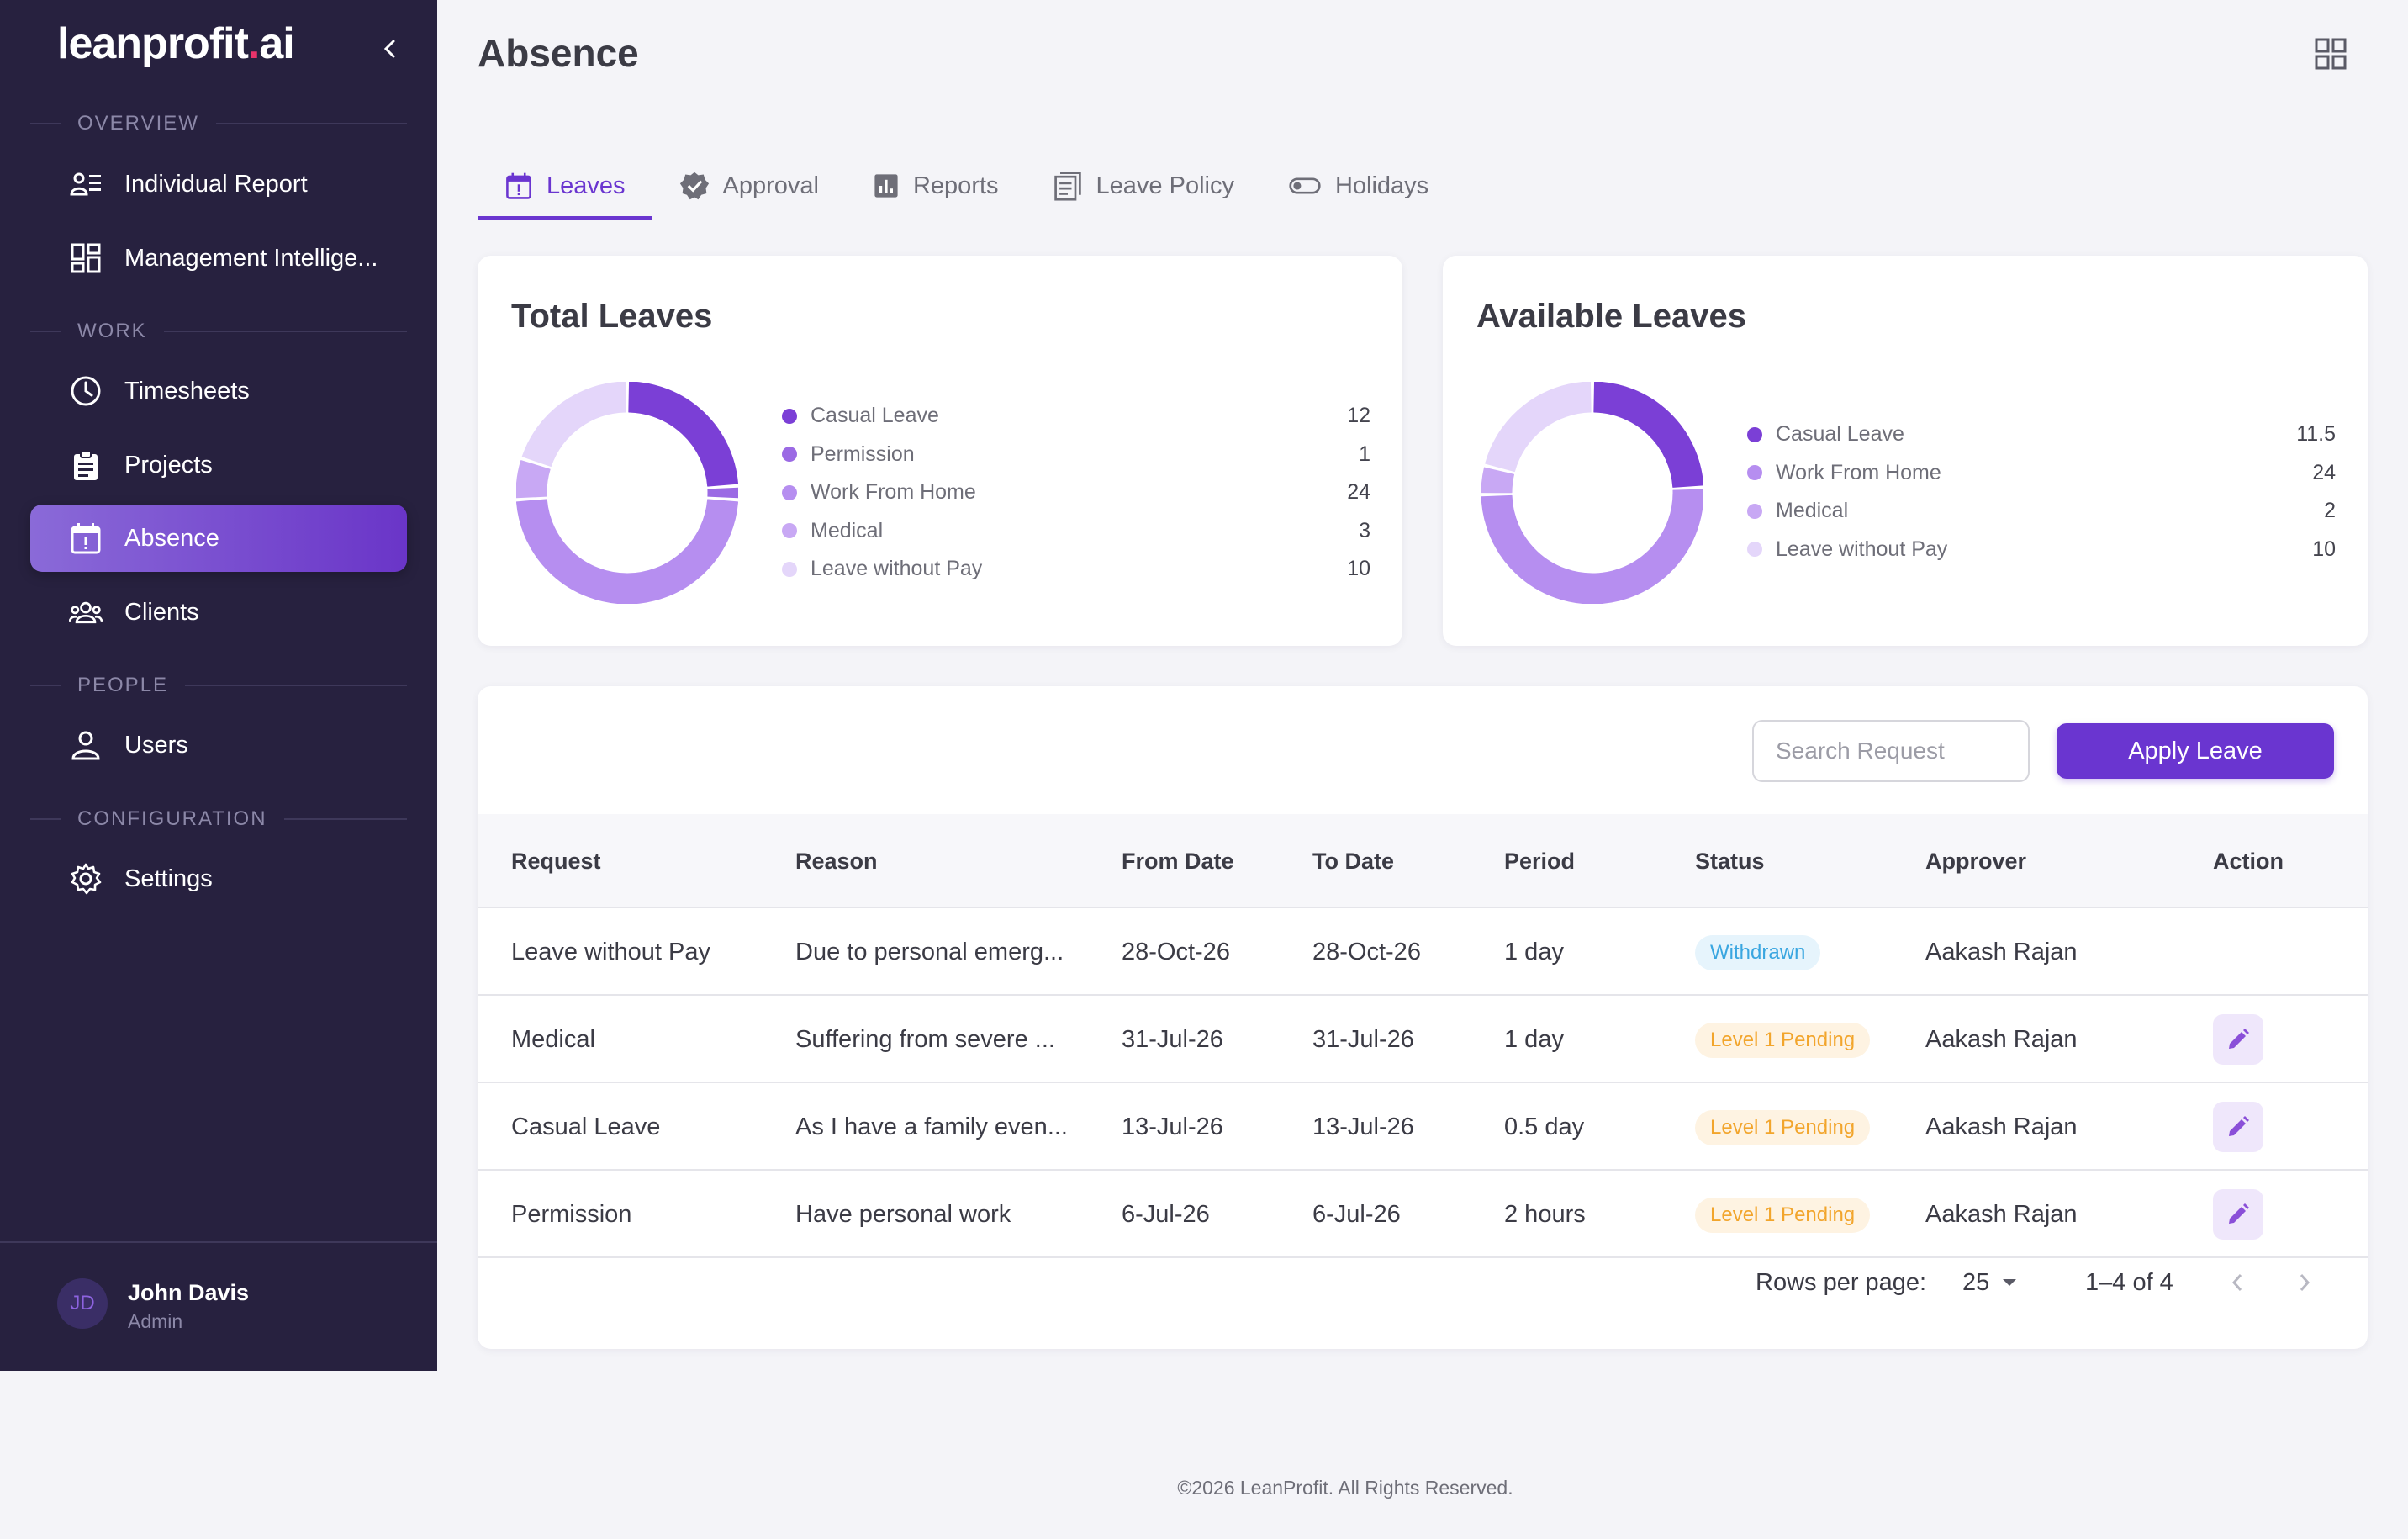  Describe the element at coordinates (556, 861) in the screenshot. I see `column-header-request: Request` at that location.